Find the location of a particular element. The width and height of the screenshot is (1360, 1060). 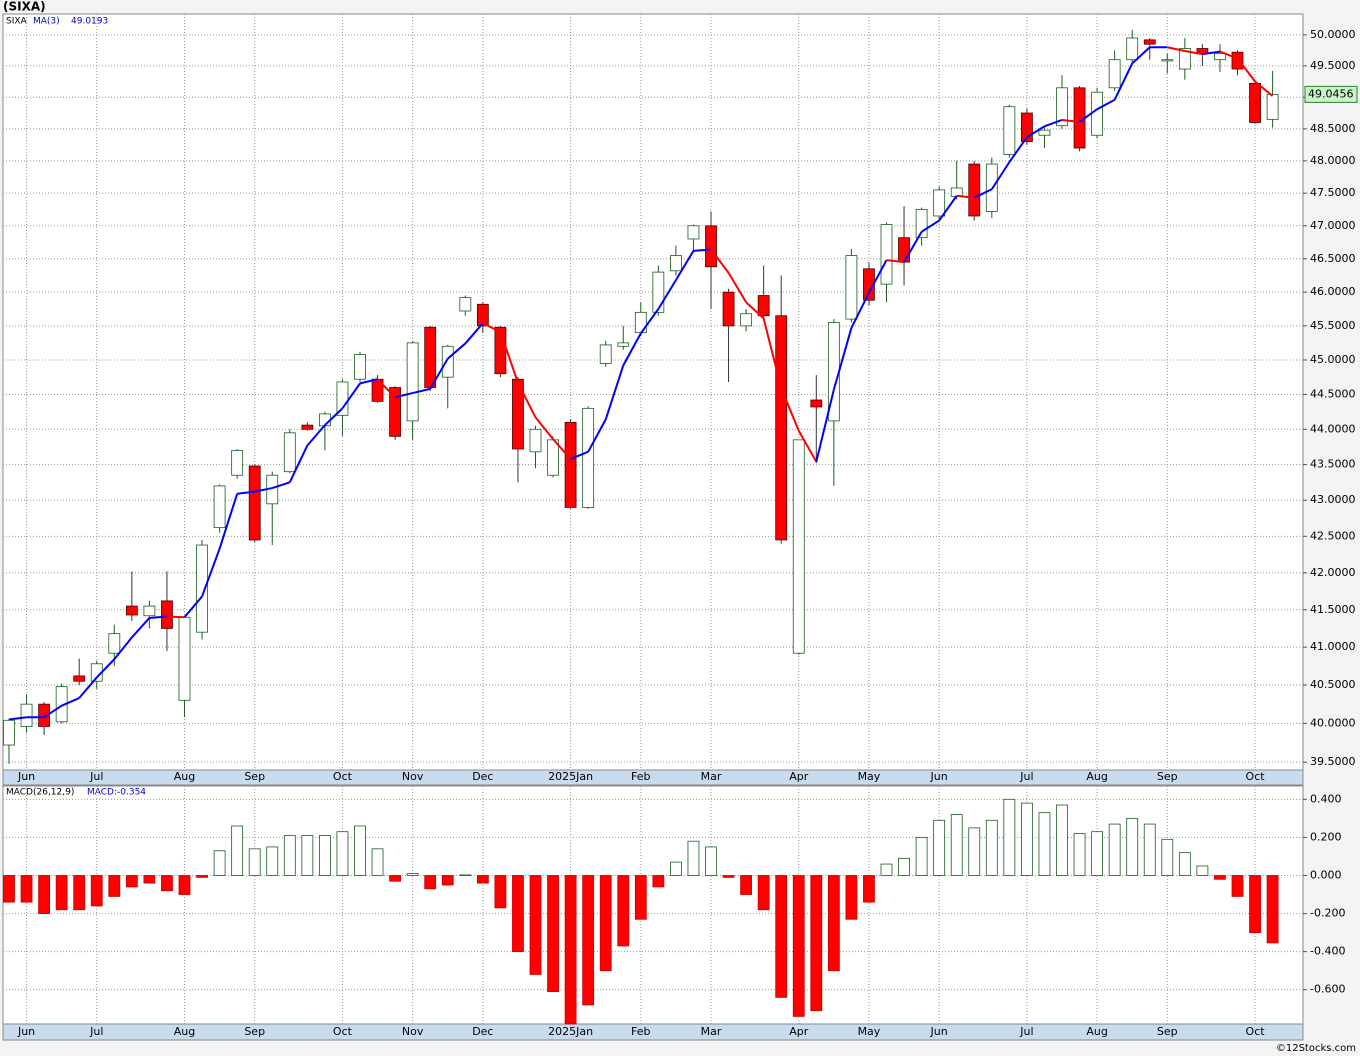

y-tick-label: 47.5000 is located at coordinates (1333, 192).